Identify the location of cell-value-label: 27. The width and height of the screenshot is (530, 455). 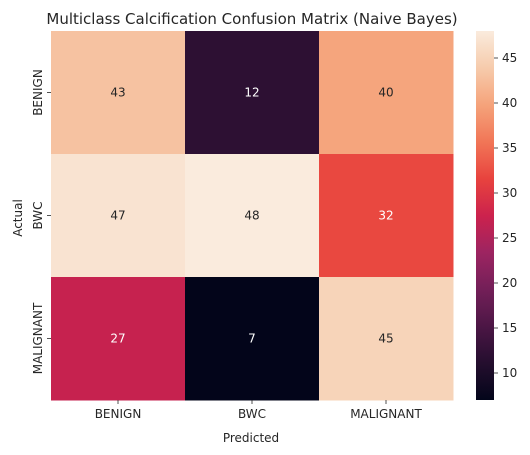
(117, 339).